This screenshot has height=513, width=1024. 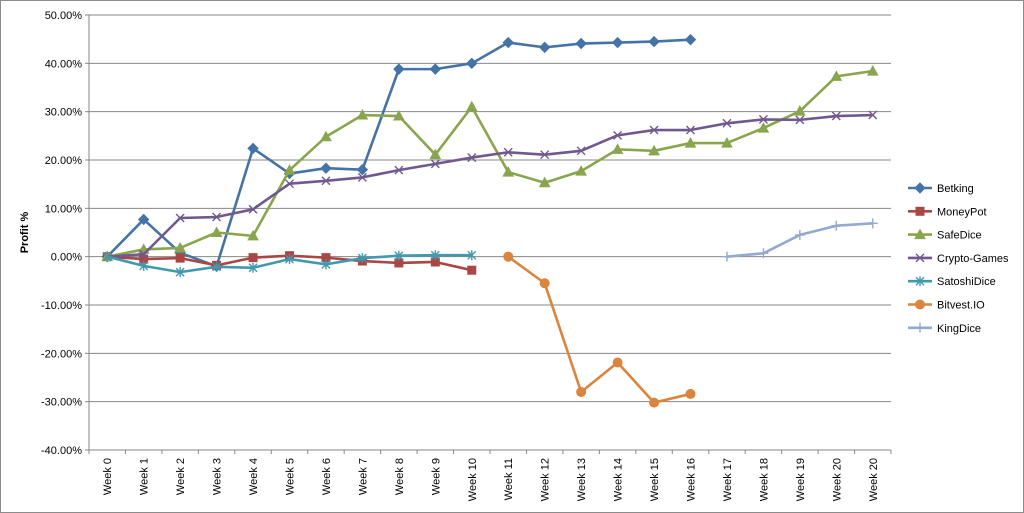 I want to click on legend-item-bitvest-io: Bitvest.IO, so click(x=946, y=305).